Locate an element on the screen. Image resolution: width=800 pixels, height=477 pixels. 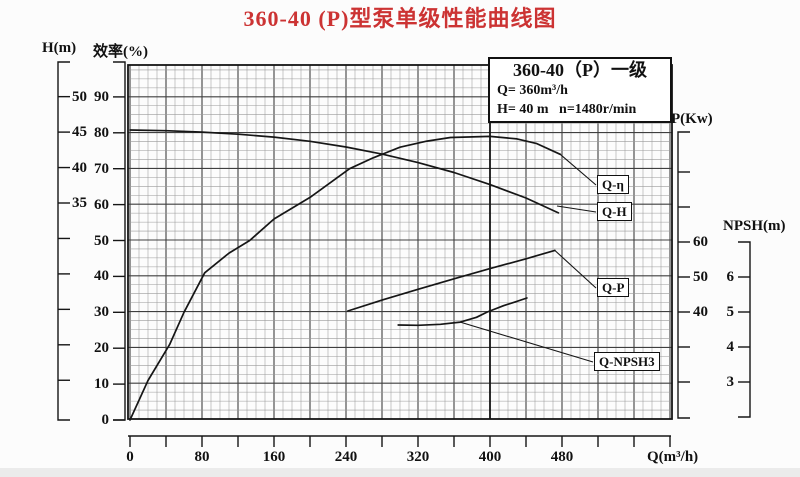
x-tick-label-480: 480 is located at coordinates (562, 457).